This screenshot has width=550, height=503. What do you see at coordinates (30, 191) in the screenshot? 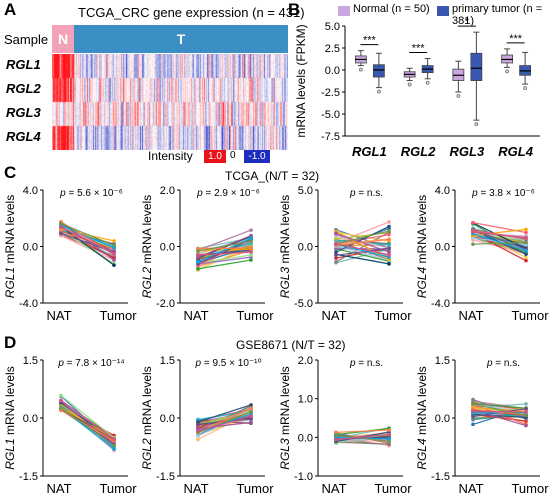
I see `paired-plot-y-tick-label: 4.0` at bounding box center [30, 191].